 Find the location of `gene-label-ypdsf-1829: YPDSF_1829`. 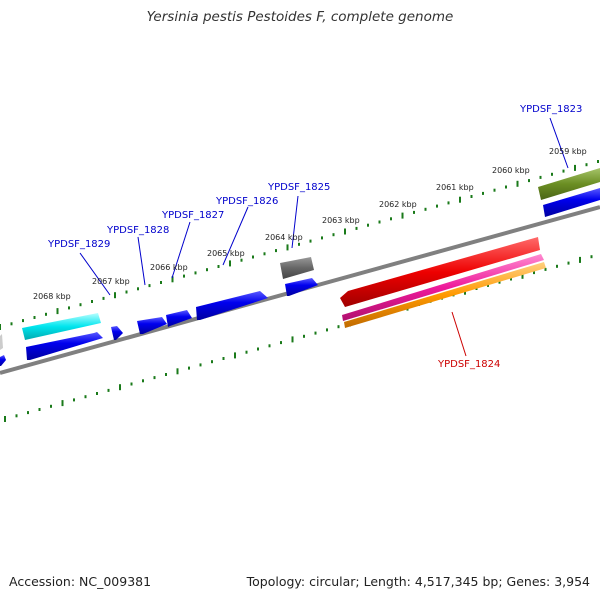

gene-label-ypdsf-1829: YPDSF_1829 is located at coordinates (78, 244).